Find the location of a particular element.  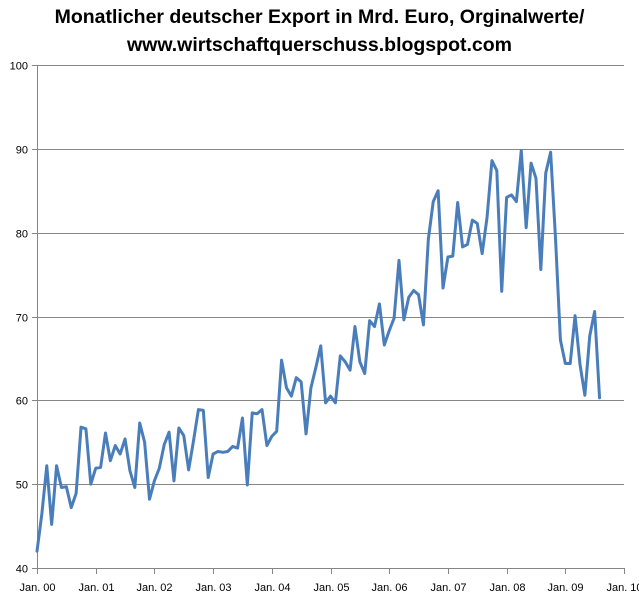

y-tick-label: 50 is located at coordinates (22, 486).